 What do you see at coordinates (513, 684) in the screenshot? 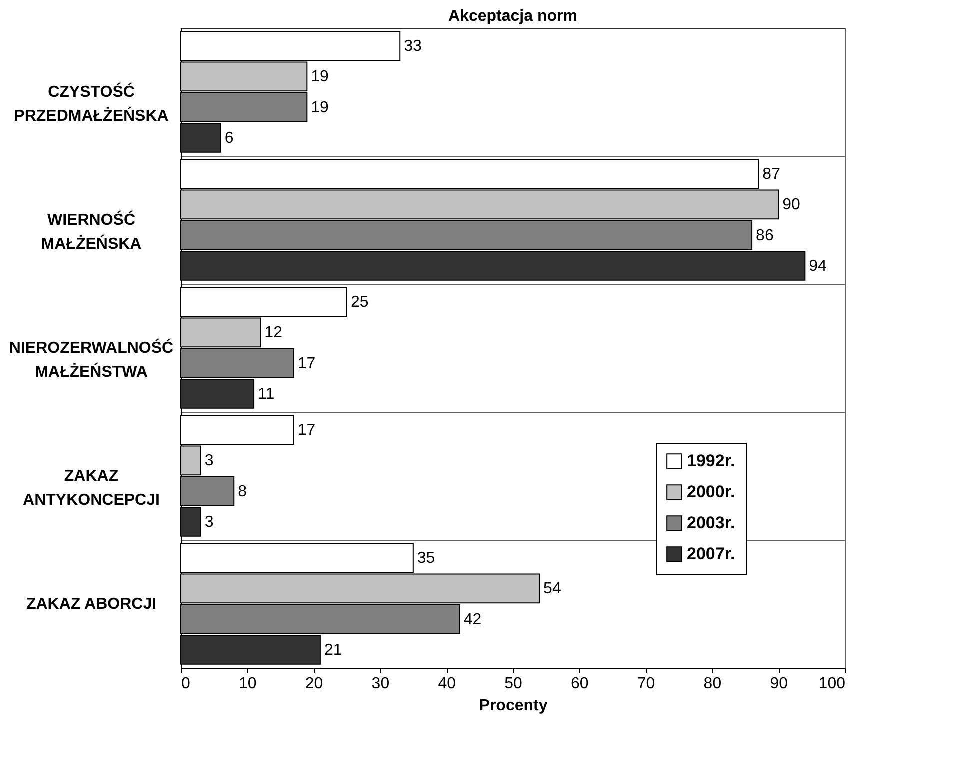
I see `x-tick-label: 50` at bounding box center [513, 684].